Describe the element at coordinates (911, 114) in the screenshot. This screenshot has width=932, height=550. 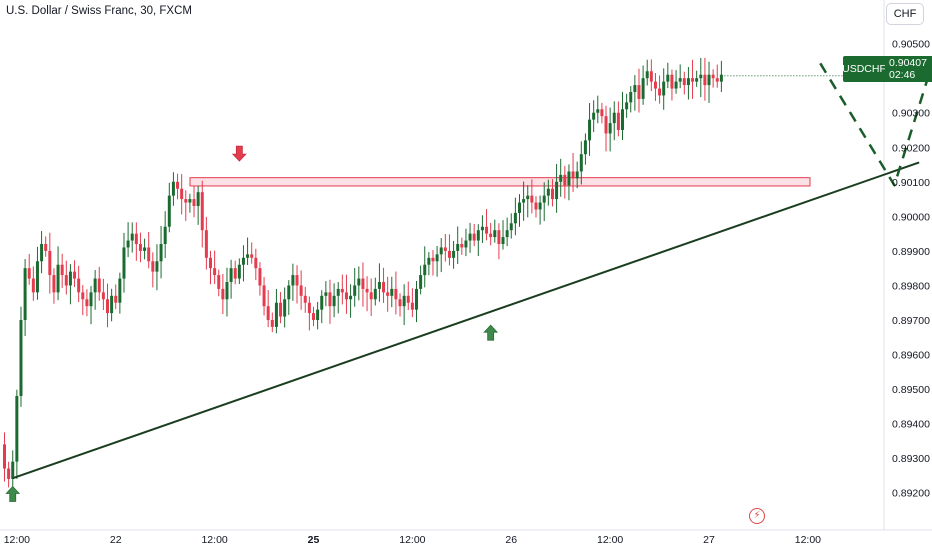
I see `y-tick-label: 0.90300` at that location.